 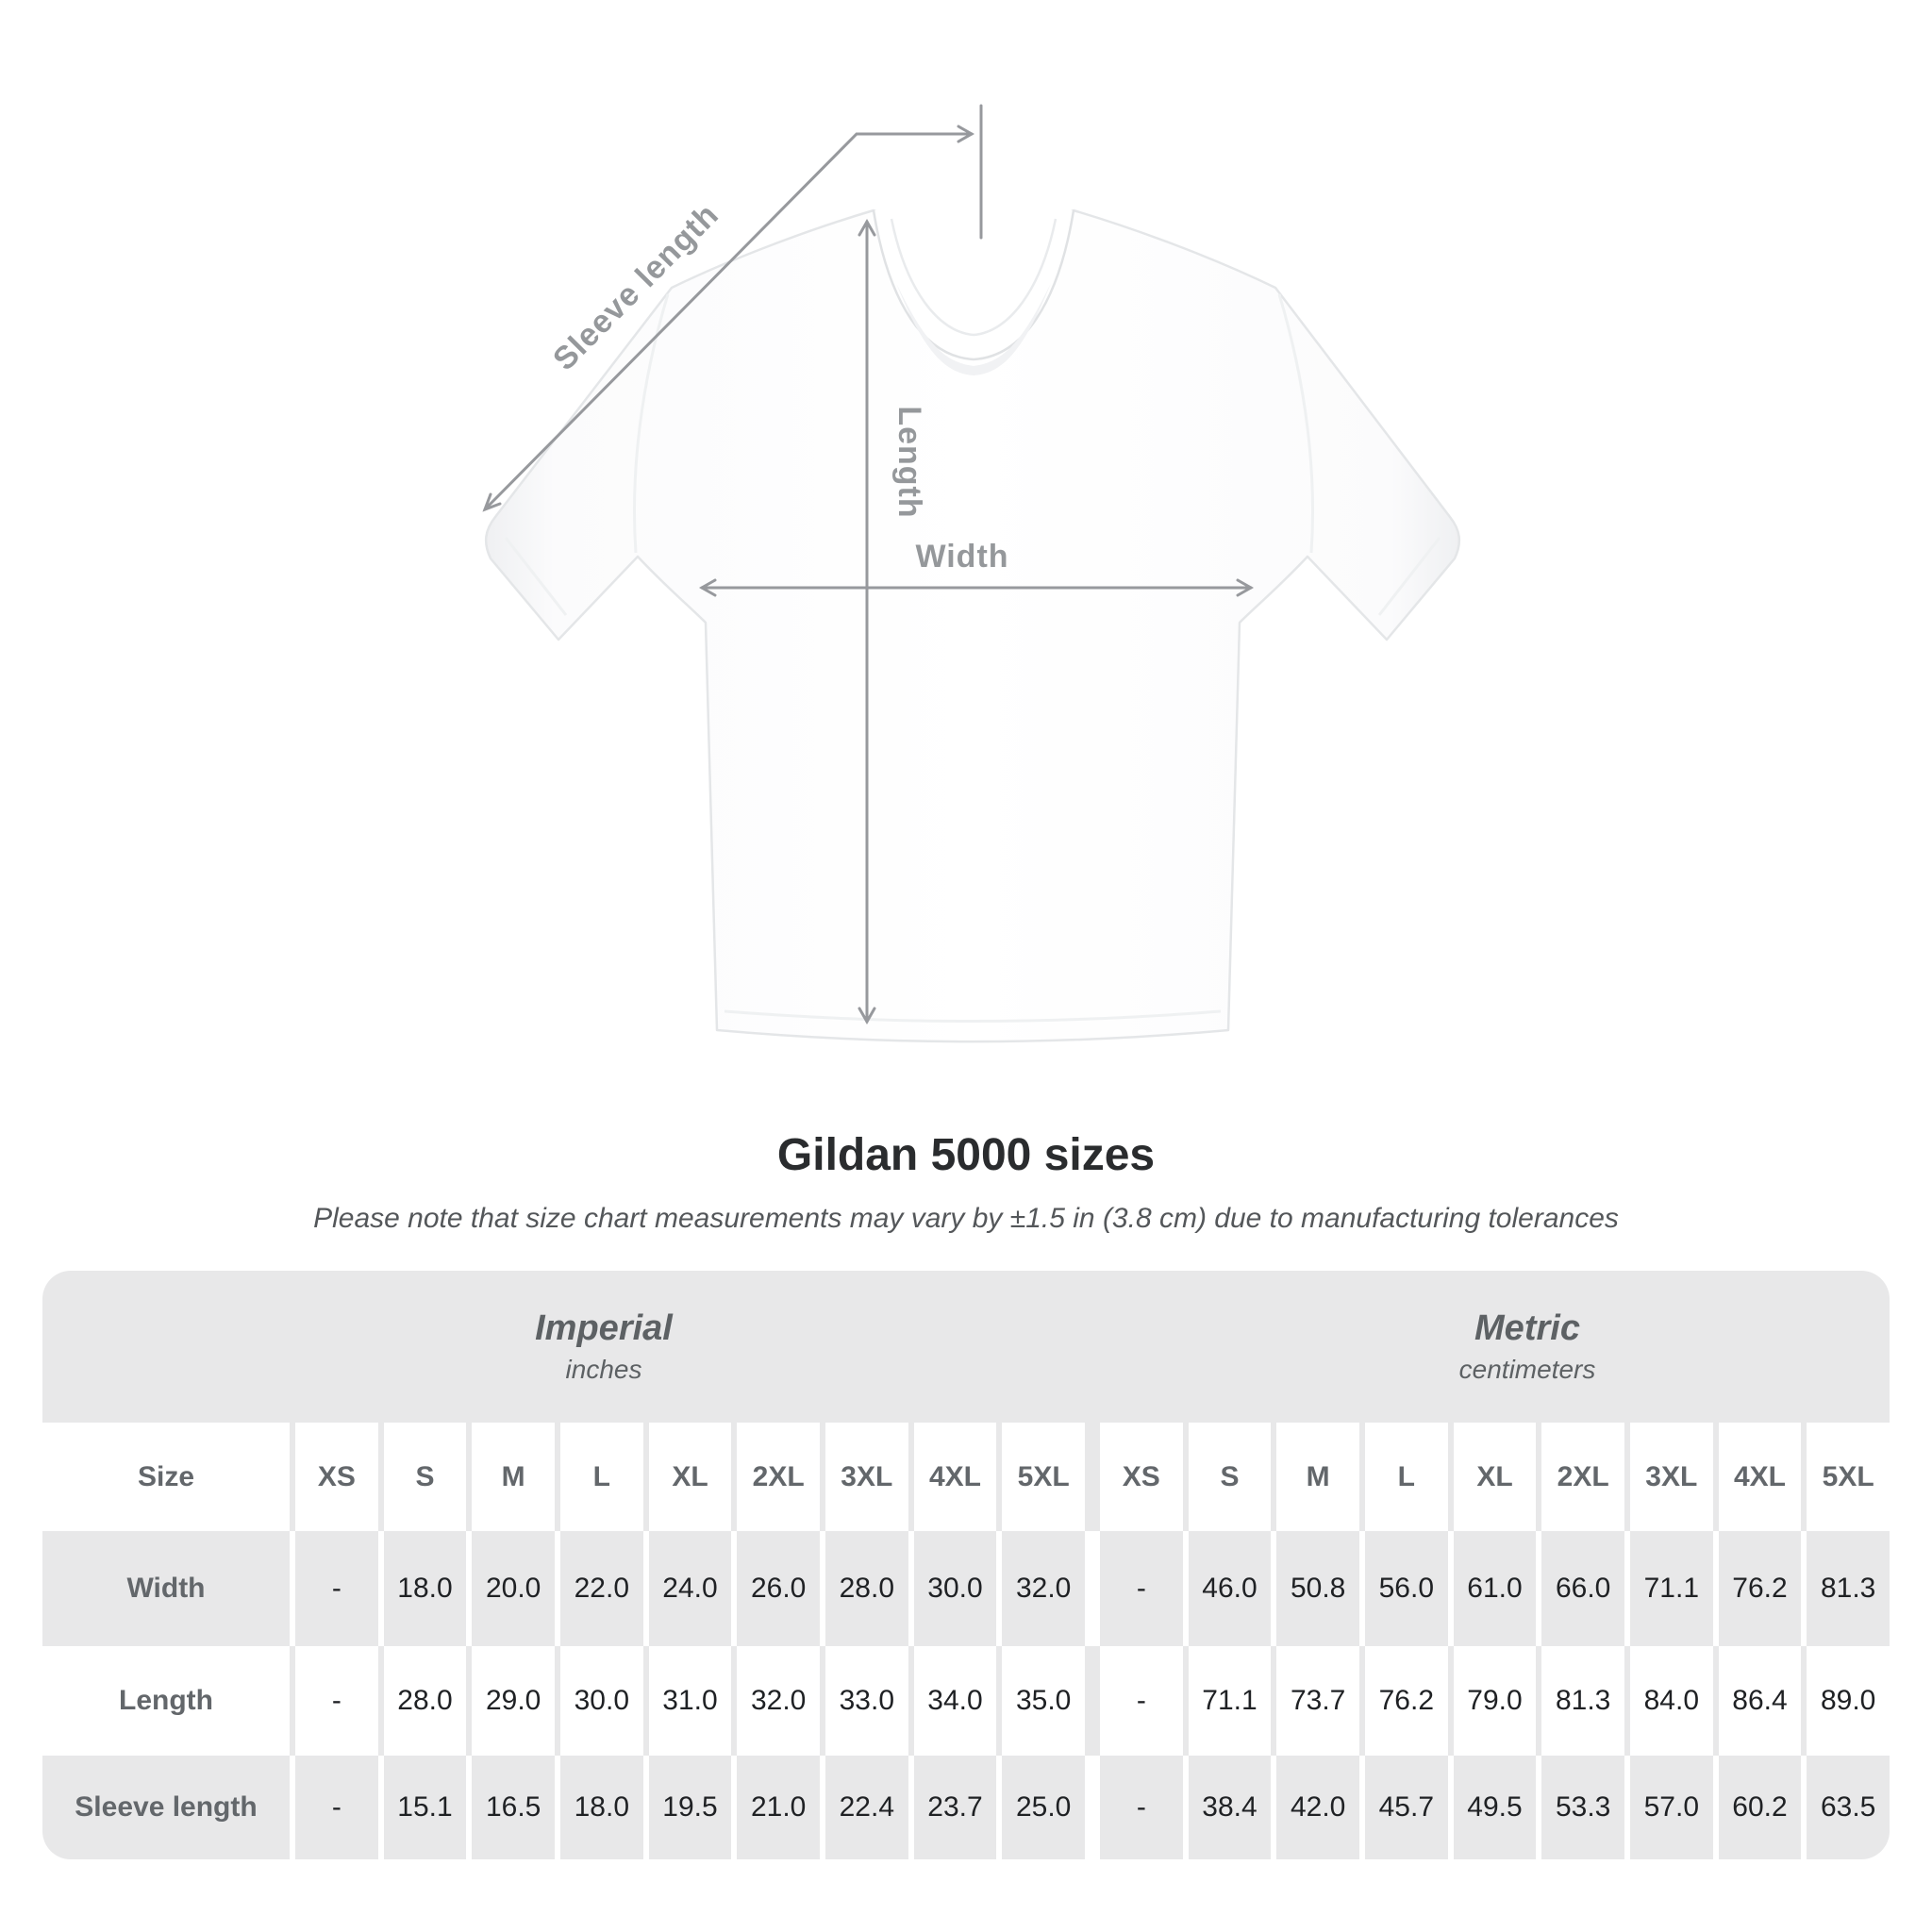 I want to click on col-header-metric-xl: XL, so click(x=1495, y=1477).